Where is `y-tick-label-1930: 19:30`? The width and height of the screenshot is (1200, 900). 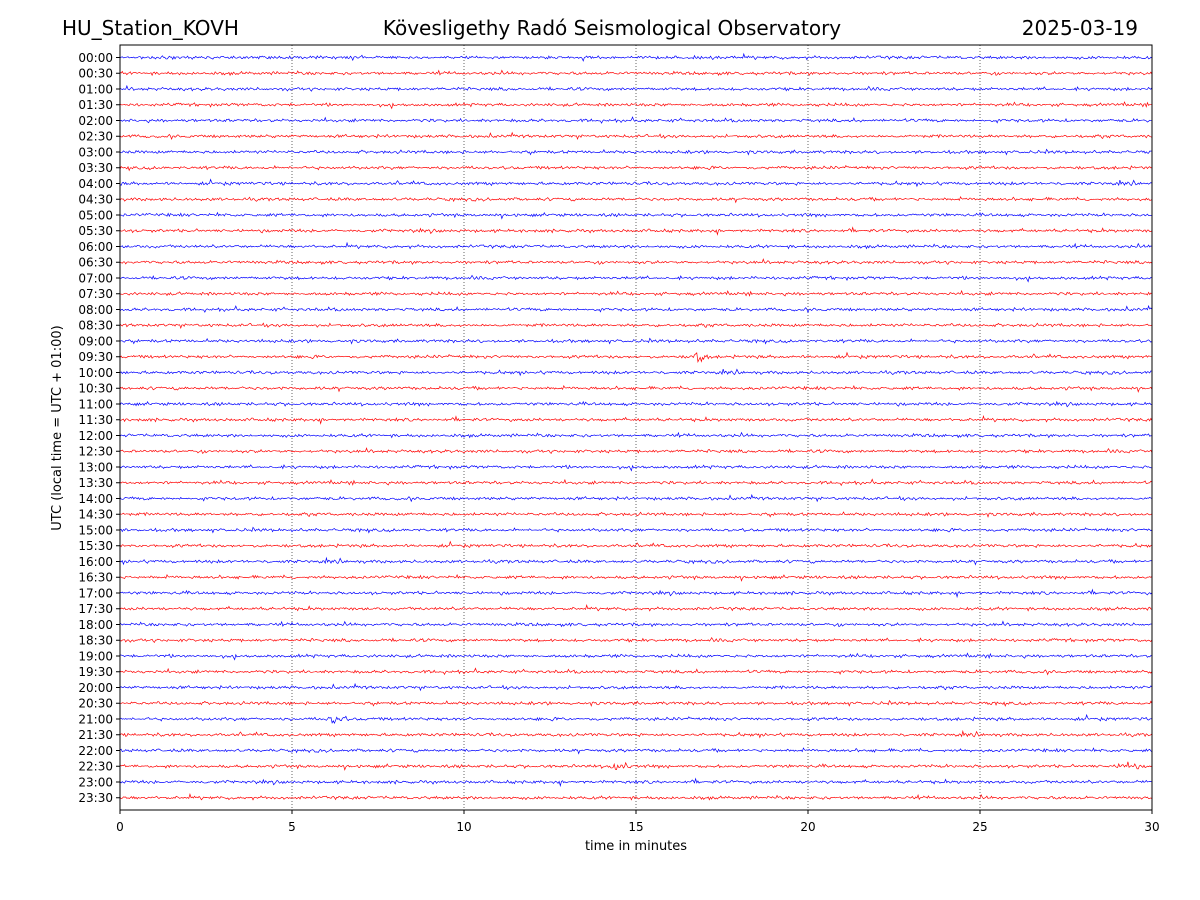 y-tick-label-1930: 19:30 is located at coordinates (95, 672).